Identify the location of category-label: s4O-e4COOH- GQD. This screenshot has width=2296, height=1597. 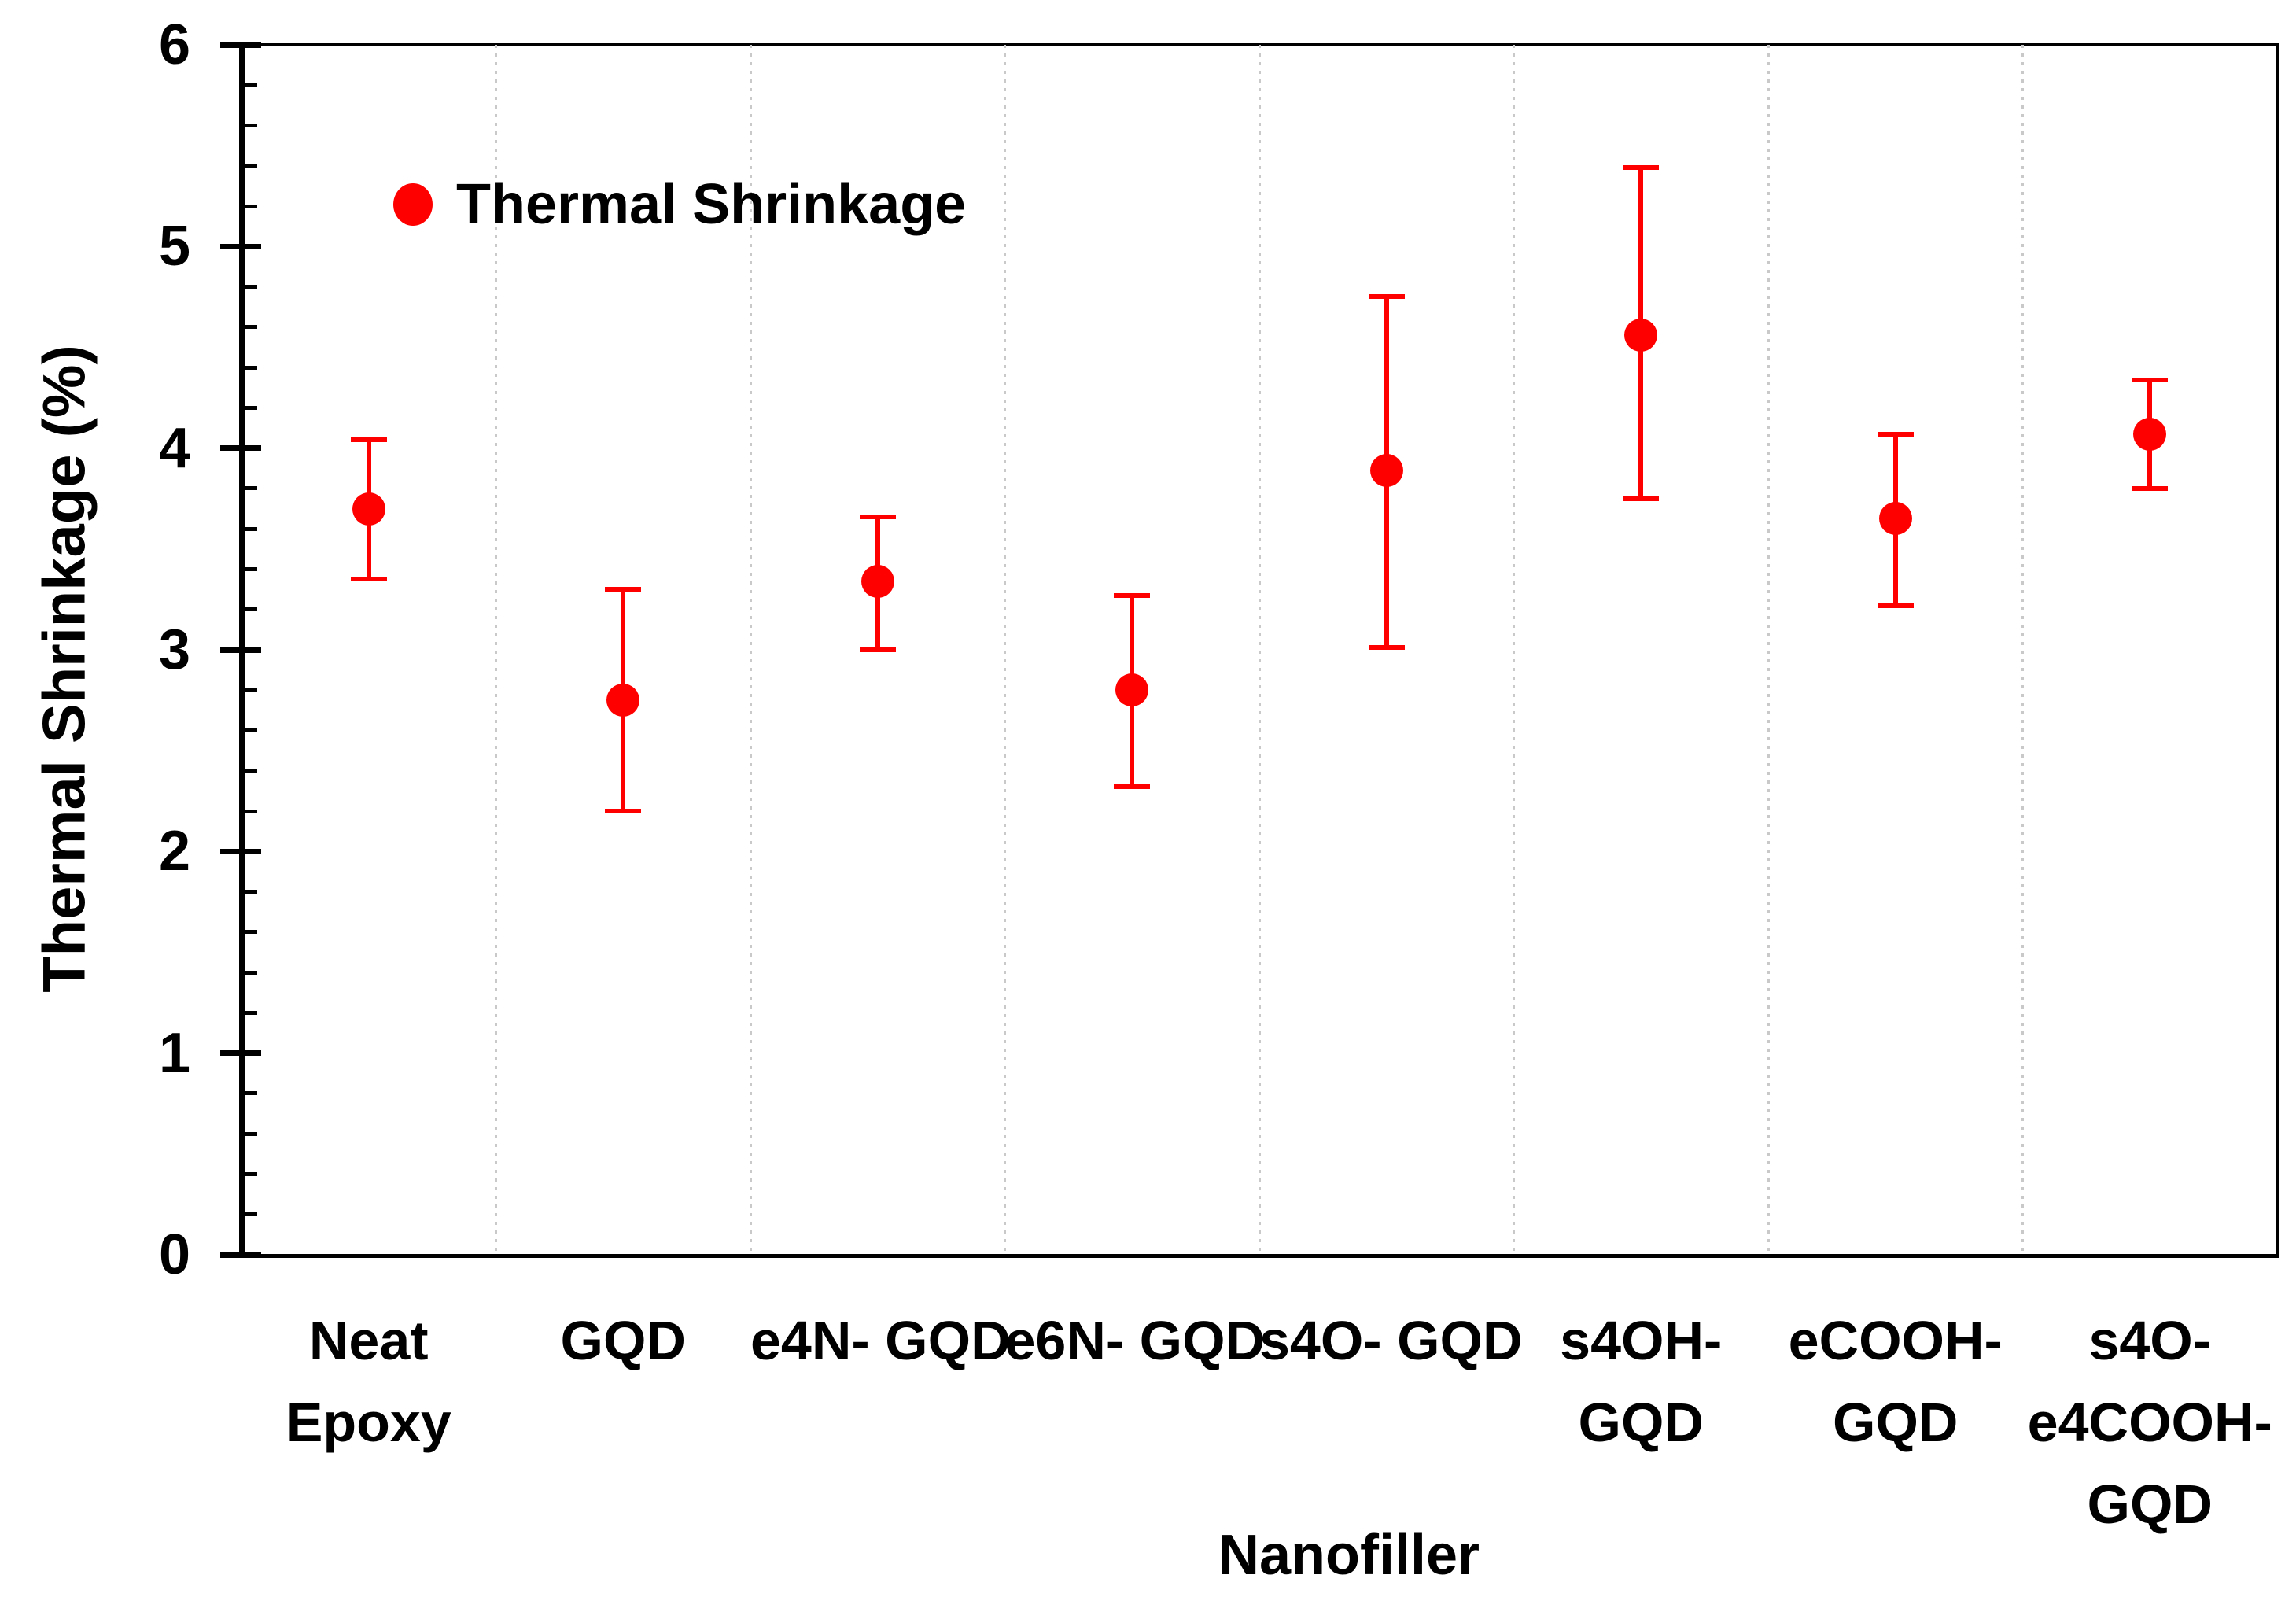
(2149, 1423).